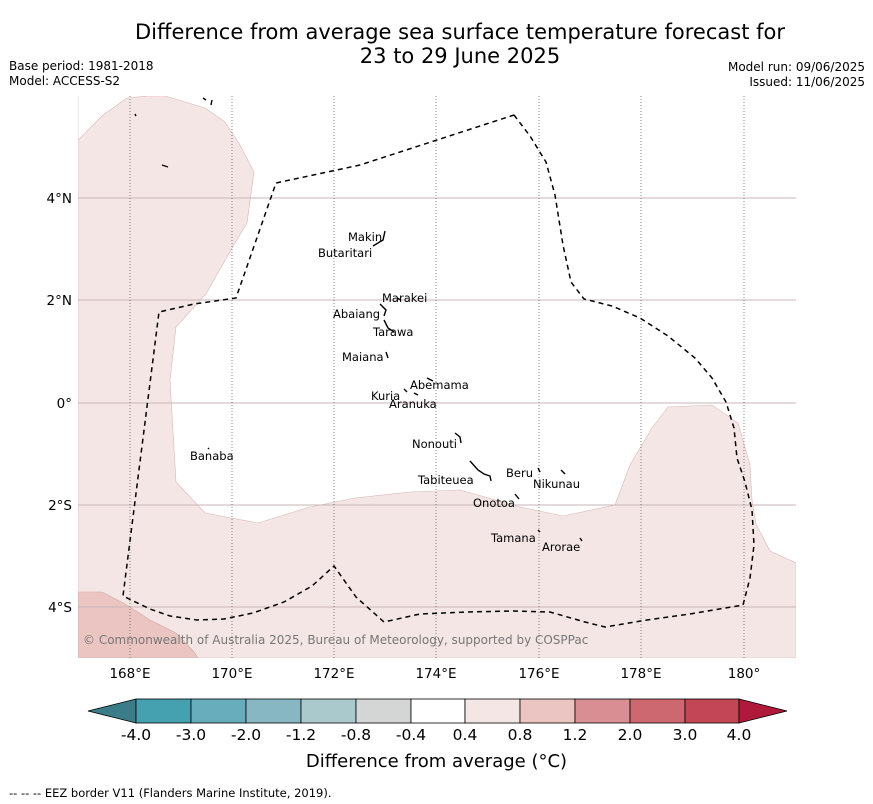 Image resolution: width=873 pixels, height=804 pixels. I want to click on island-nikunau, so click(563, 472).